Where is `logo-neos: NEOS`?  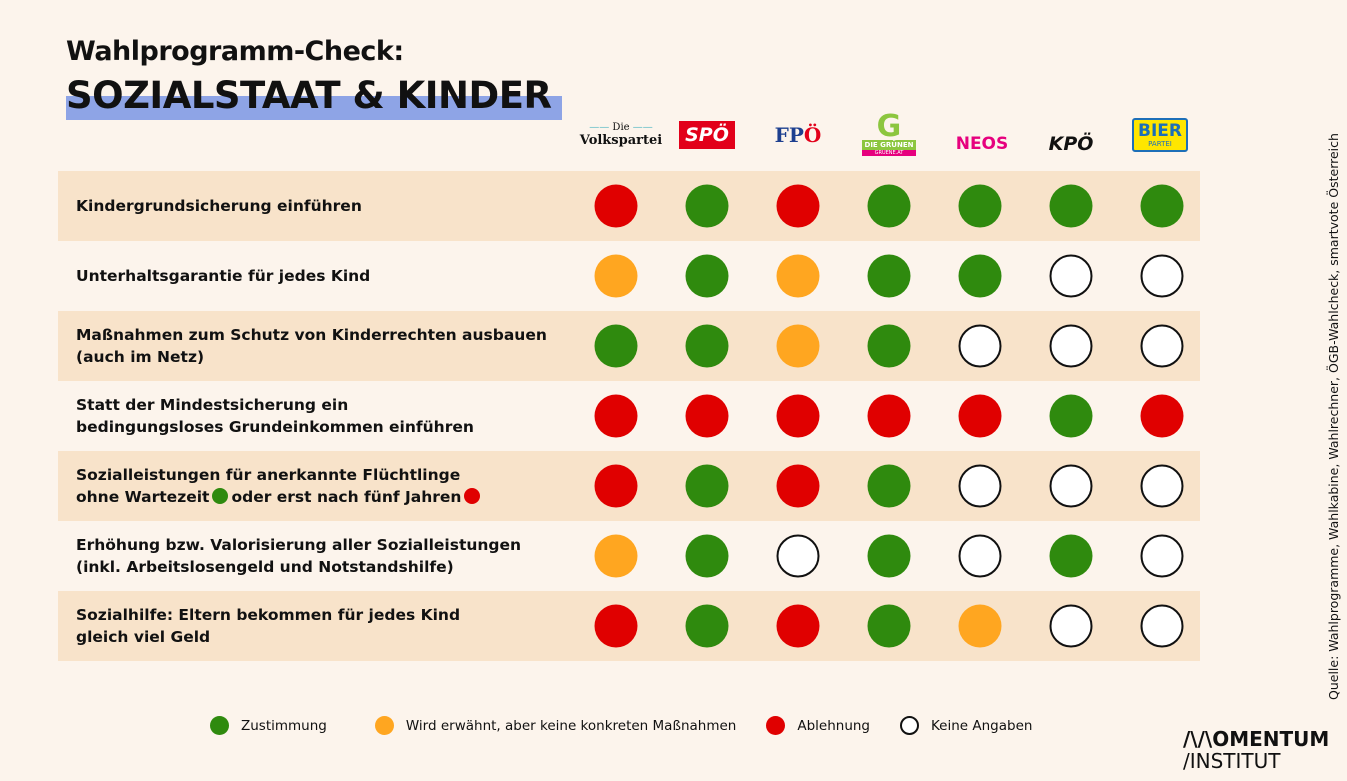 logo-neos: NEOS is located at coordinates (982, 144).